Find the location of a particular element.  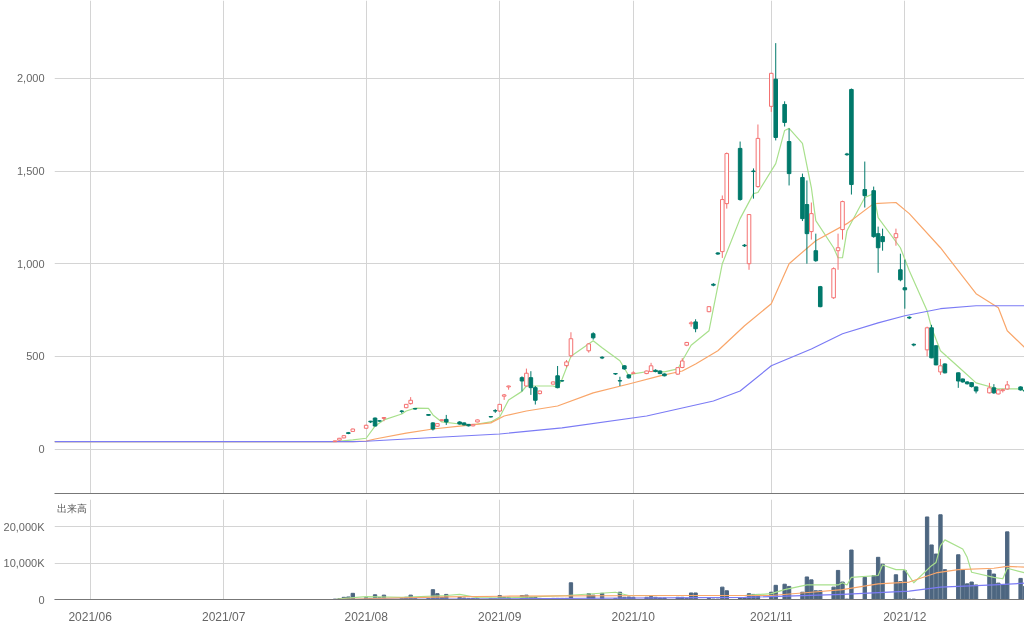

y-axis-title: 出来高 is located at coordinates (71, 508).